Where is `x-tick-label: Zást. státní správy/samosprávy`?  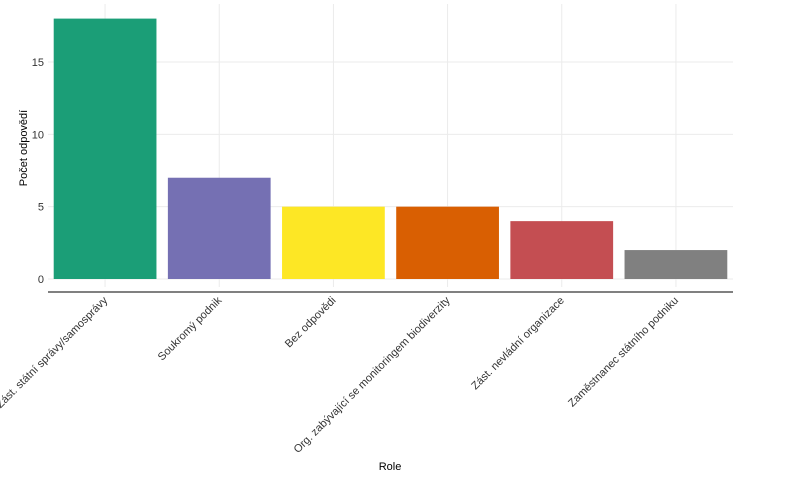 x-tick-label: Zást. státní správy/samosprávy is located at coordinates (55, 352).